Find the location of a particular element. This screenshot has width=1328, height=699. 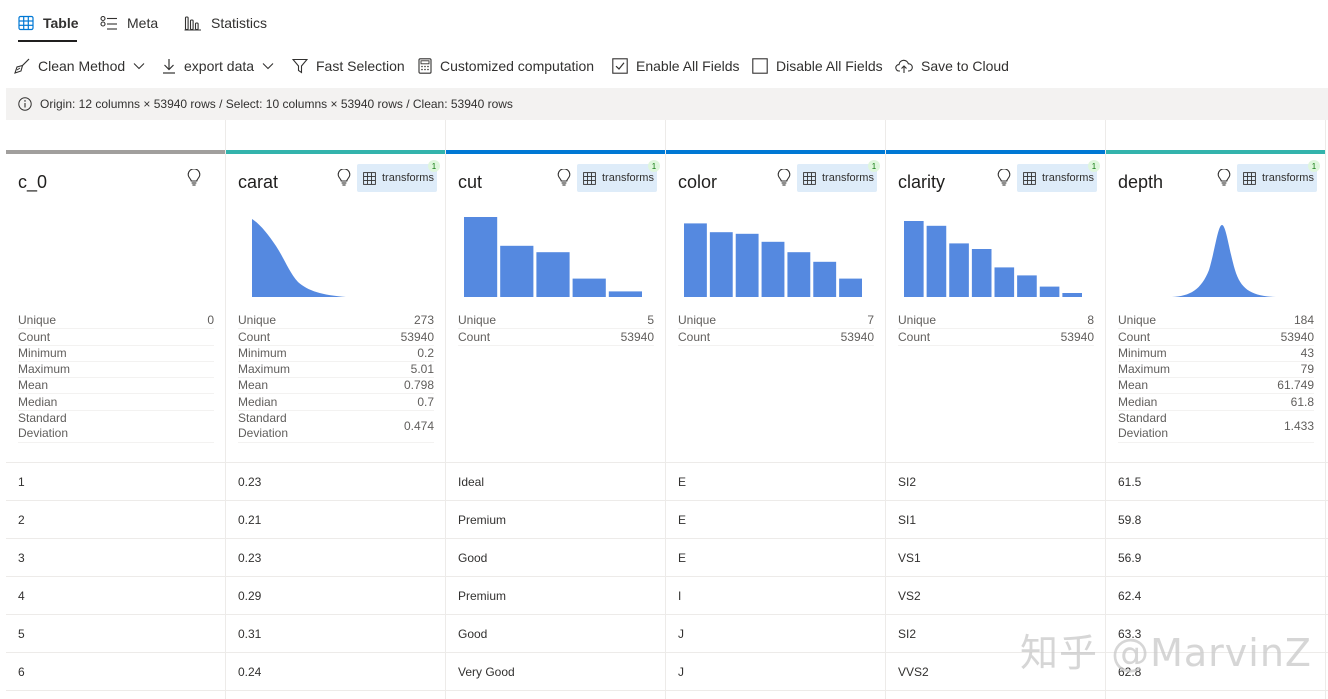

table-cell: 63.3 is located at coordinates (1216, 634).